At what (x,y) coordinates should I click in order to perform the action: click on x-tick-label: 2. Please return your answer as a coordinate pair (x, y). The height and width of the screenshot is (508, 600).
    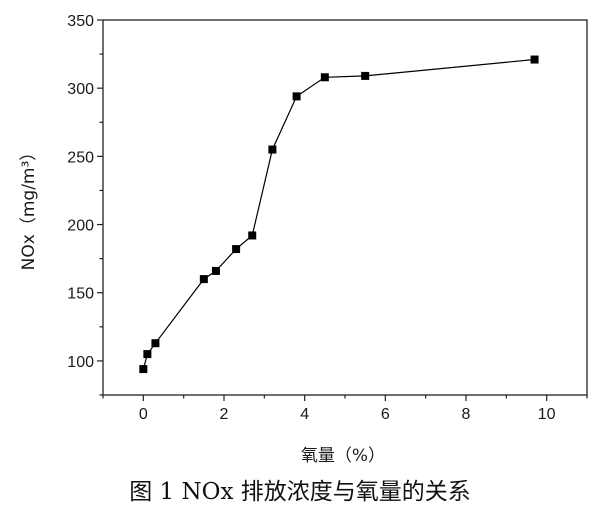
    Looking at the image, I should click on (224, 414).